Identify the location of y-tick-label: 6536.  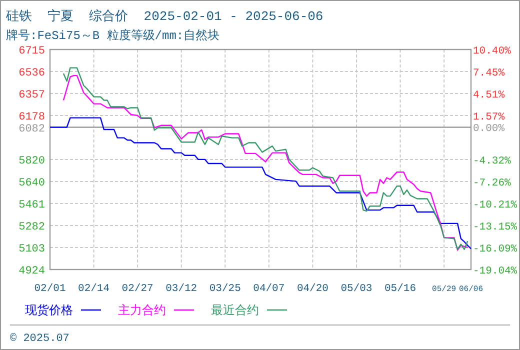
(31, 73).